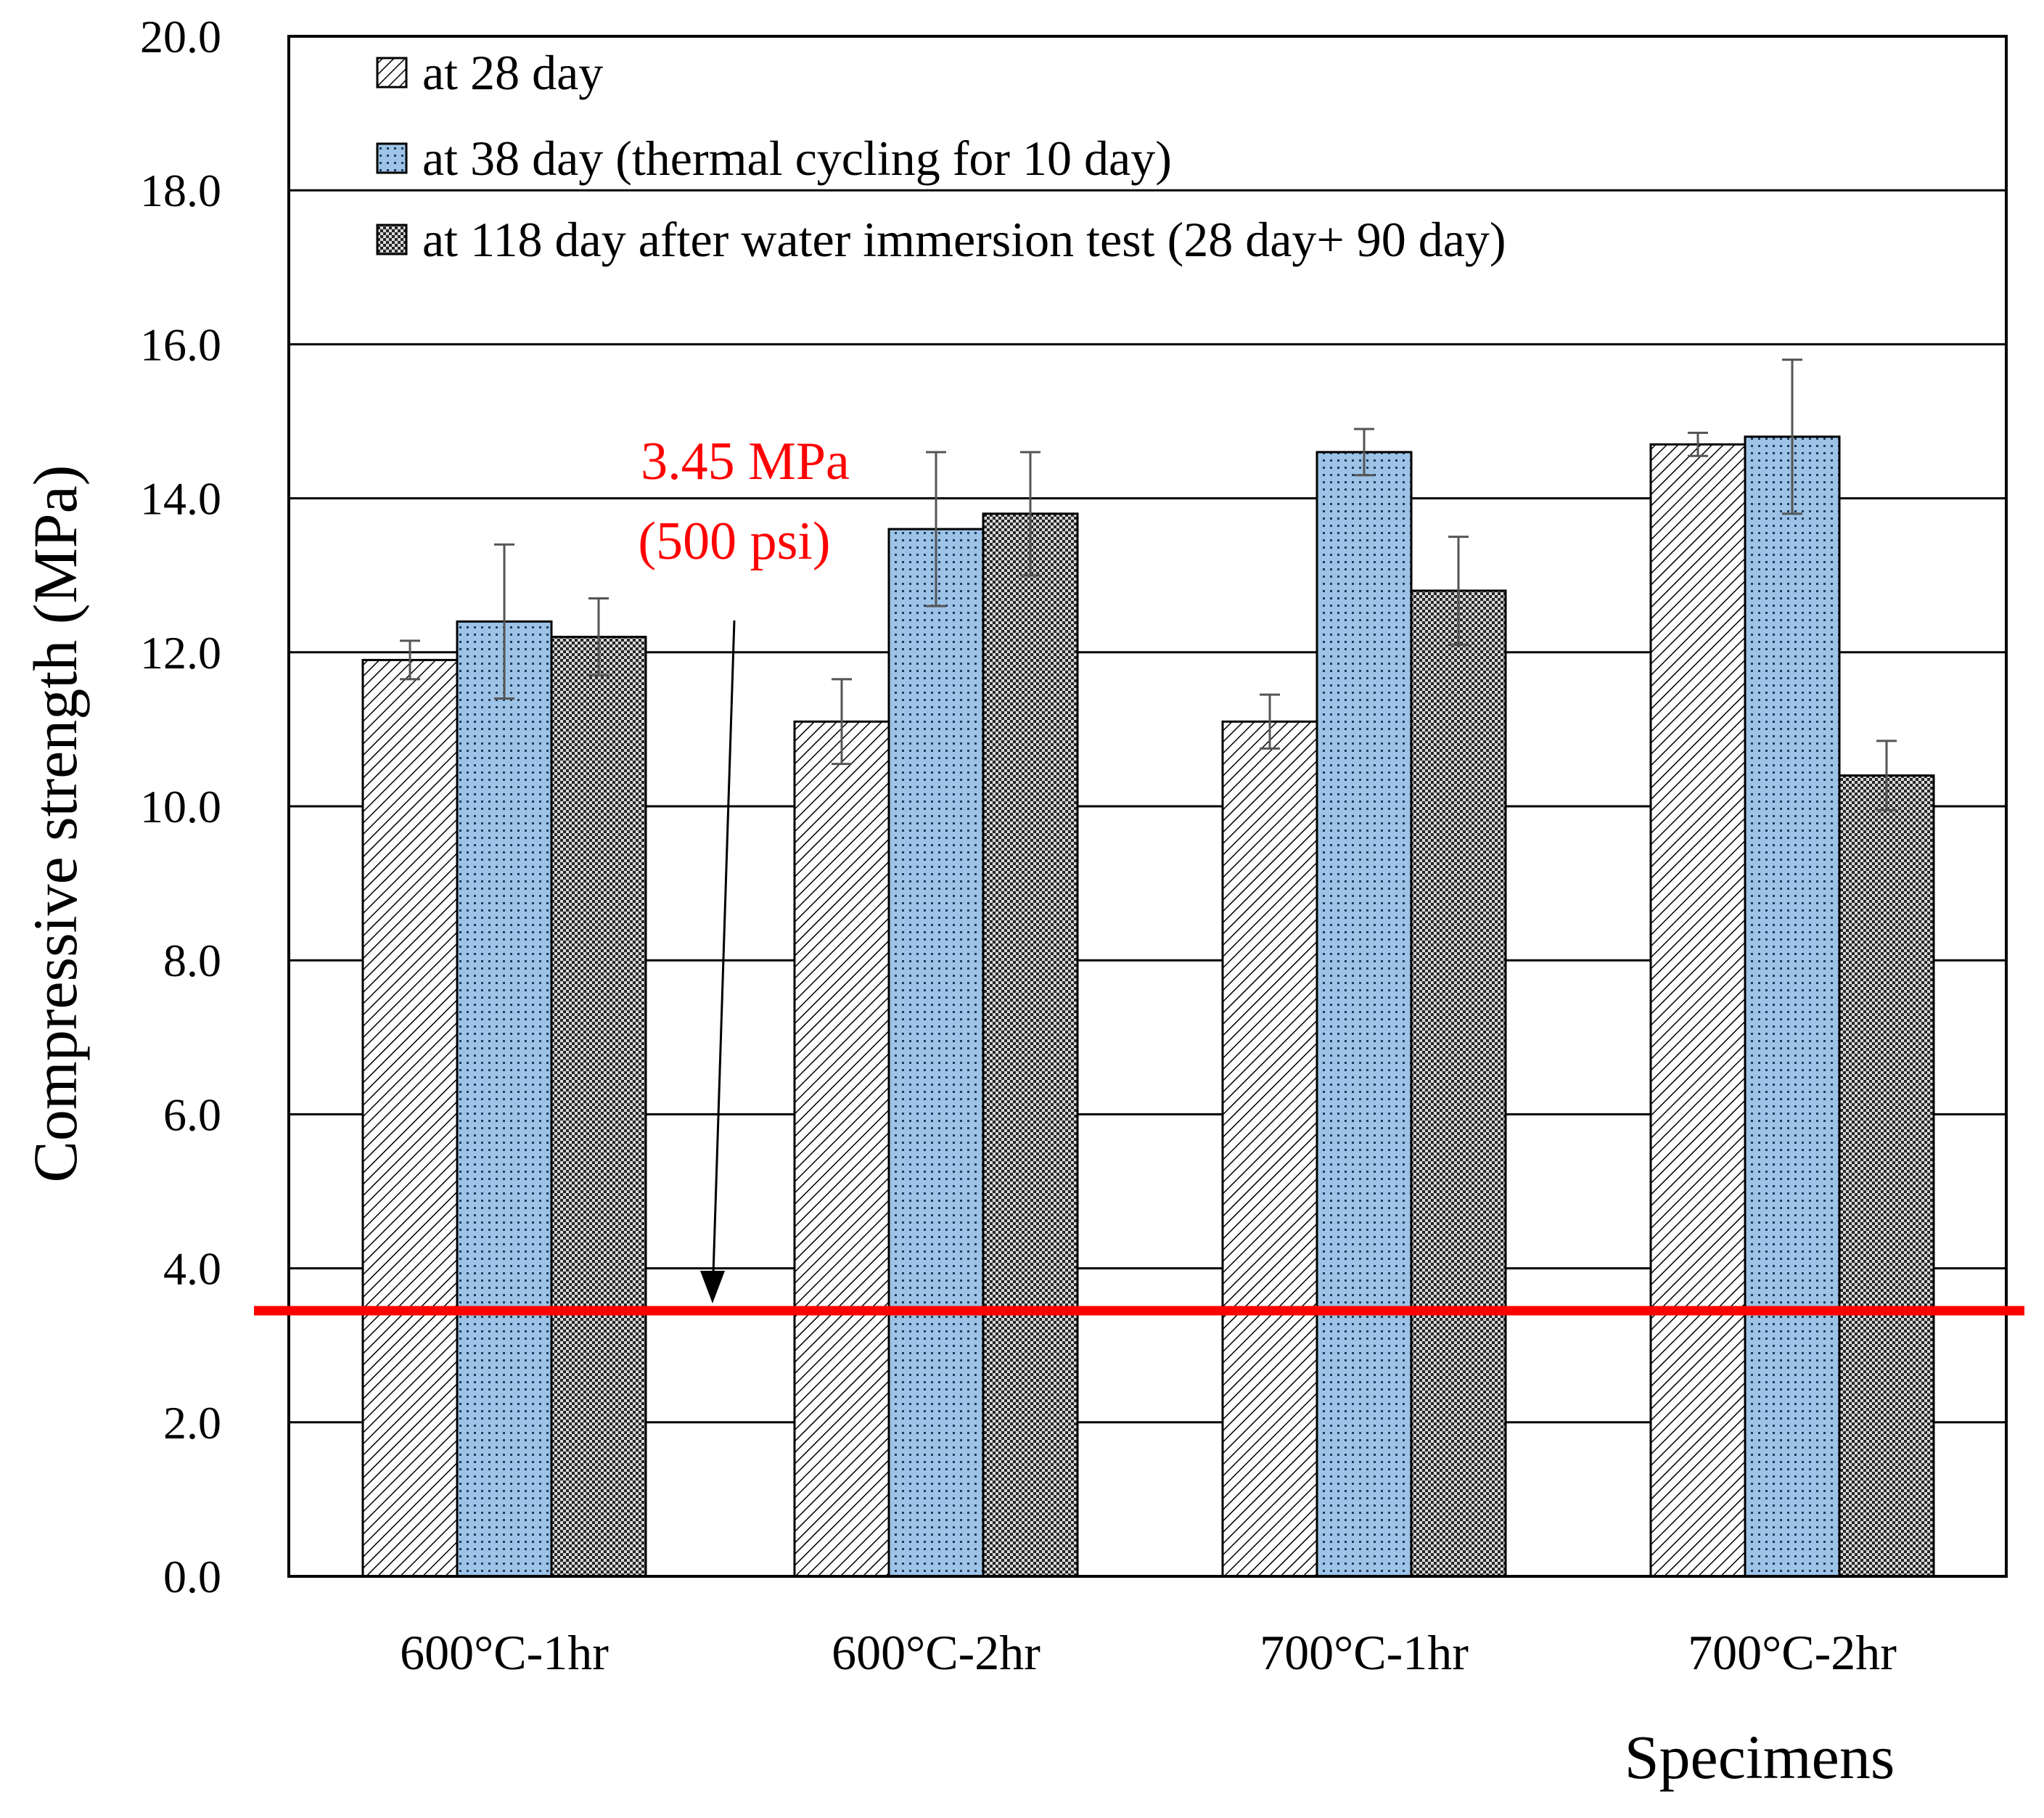  What do you see at coordinates (1760, 1757) in the screenshot?
I see `x-axis-title: Specimens` at bounding box center [1760, 1757].